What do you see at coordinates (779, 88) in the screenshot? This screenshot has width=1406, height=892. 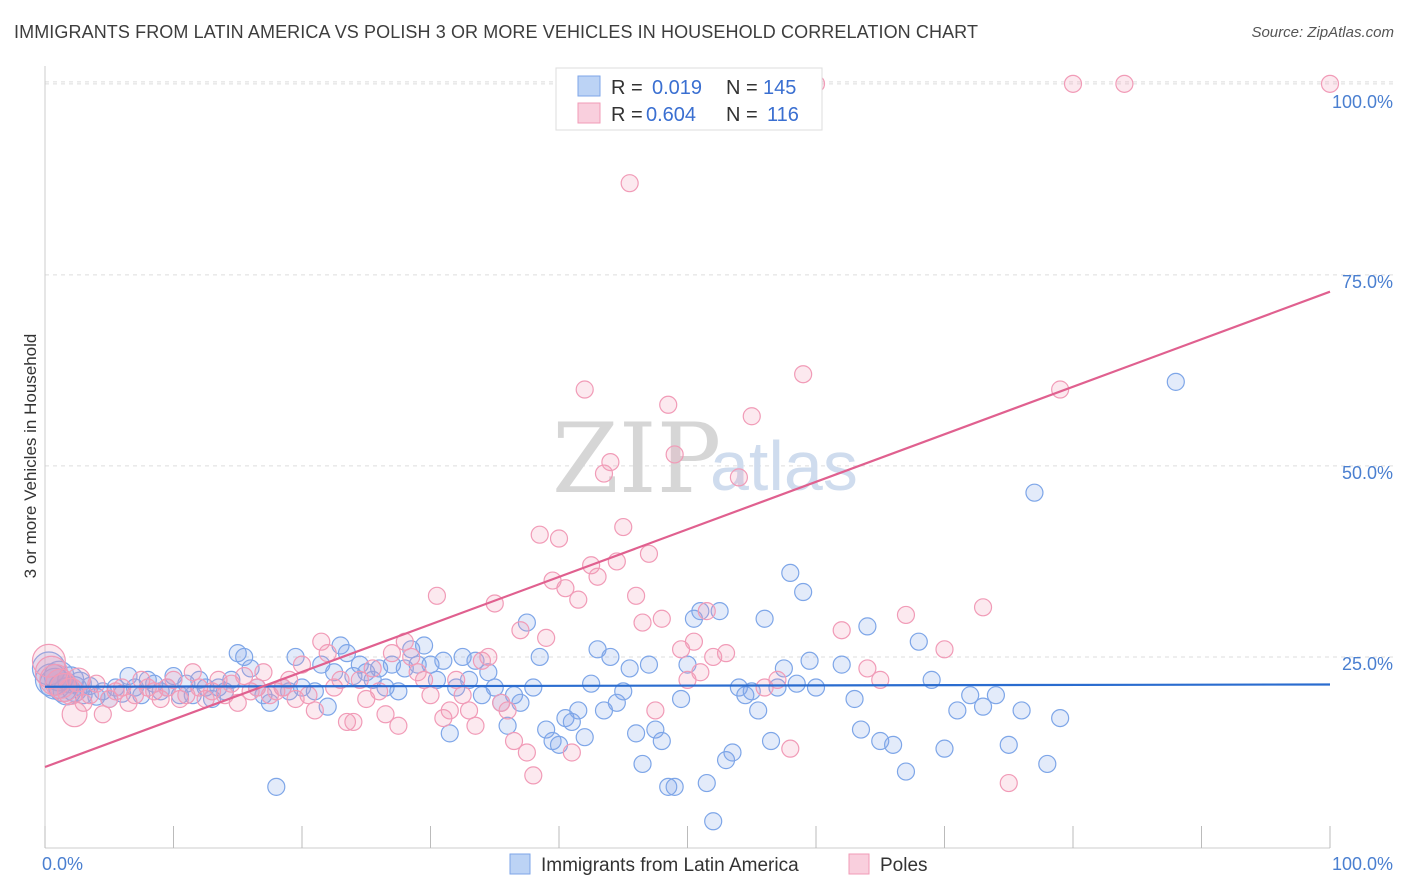 I see `legend-n-value-1: 145` at bounding box center [779, 88].